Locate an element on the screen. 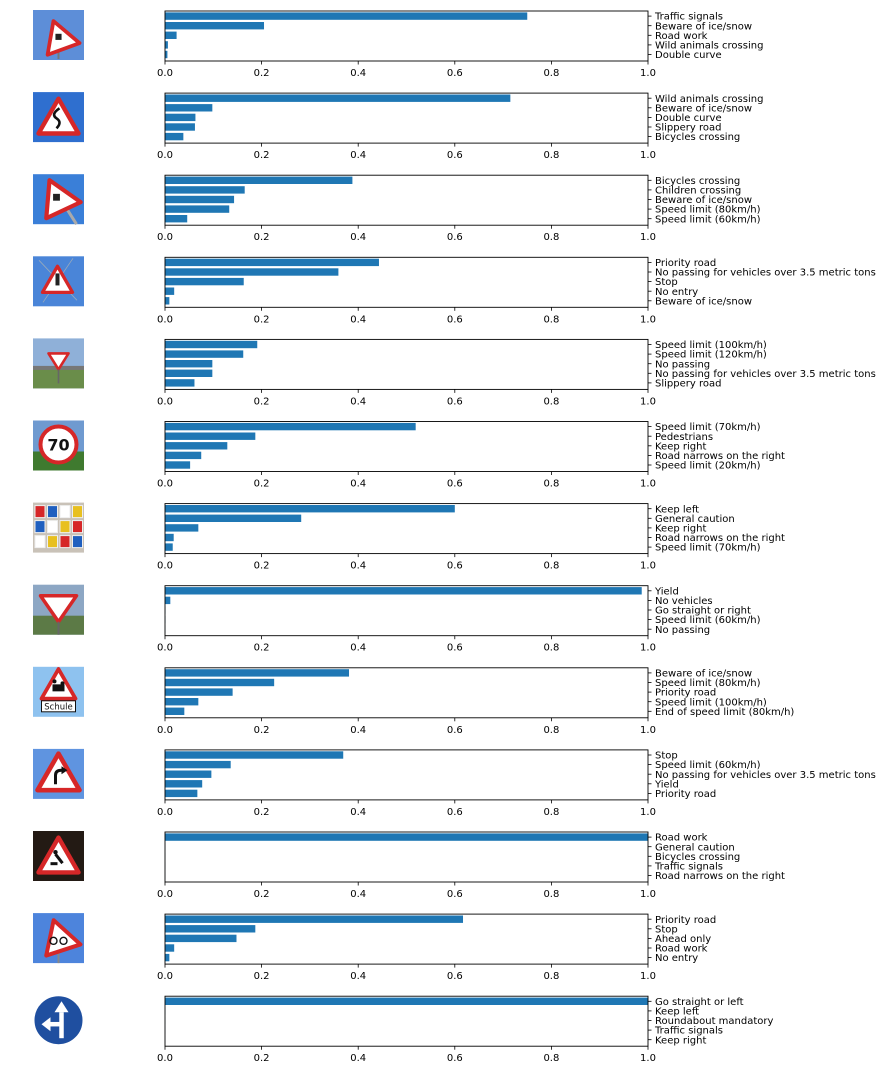  yield-sign-image is located at coordinates (58, 609).